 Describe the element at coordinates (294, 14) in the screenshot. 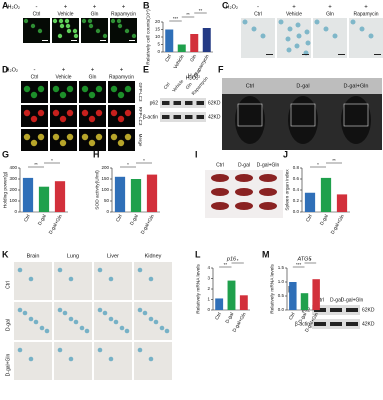

I see `group-label: Vehicle` at that location.